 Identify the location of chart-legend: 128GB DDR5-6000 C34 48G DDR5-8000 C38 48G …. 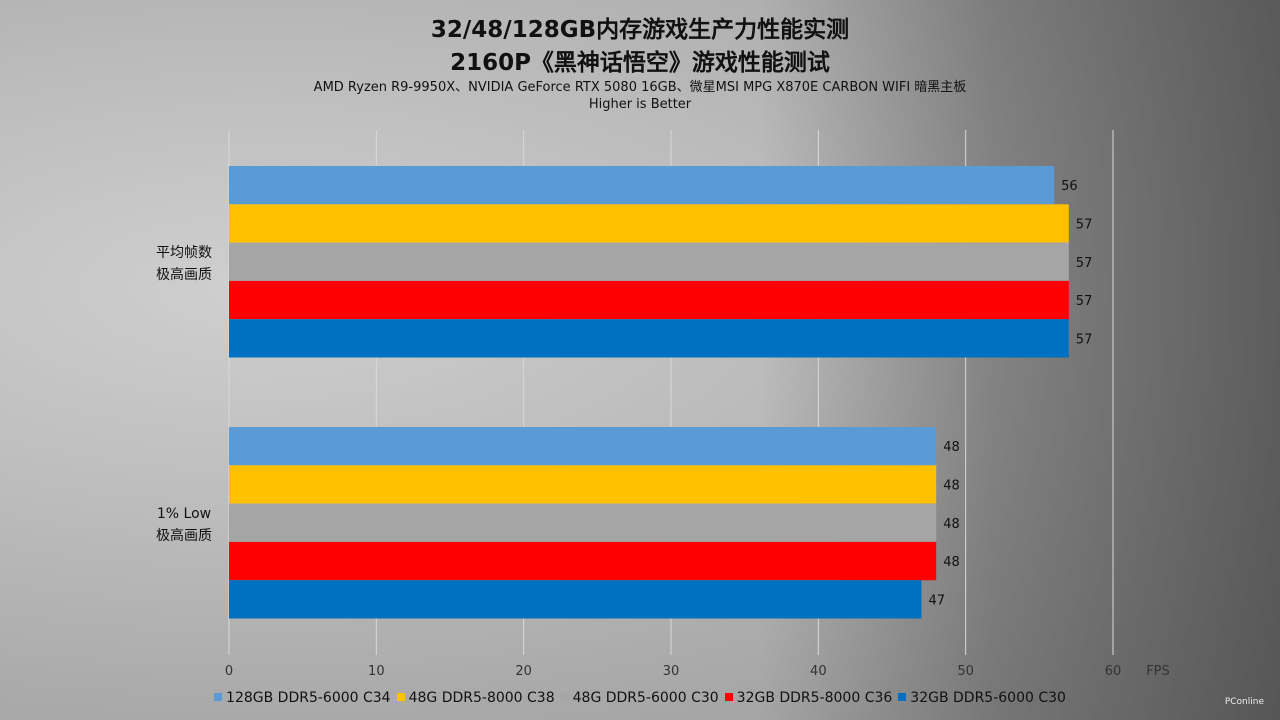
(640, 698).